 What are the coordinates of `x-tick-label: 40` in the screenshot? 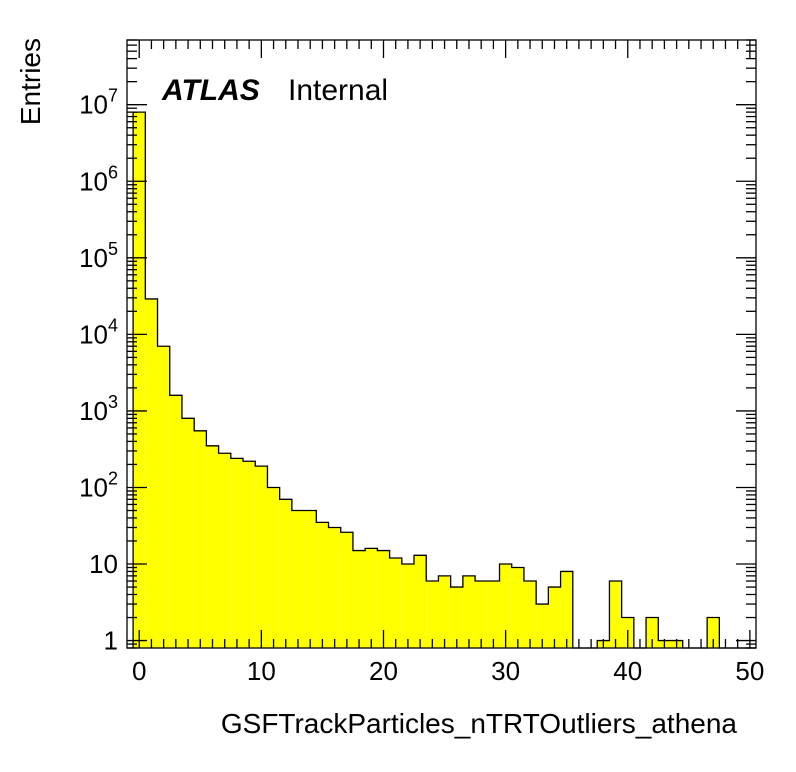 It's located at (627, 671).